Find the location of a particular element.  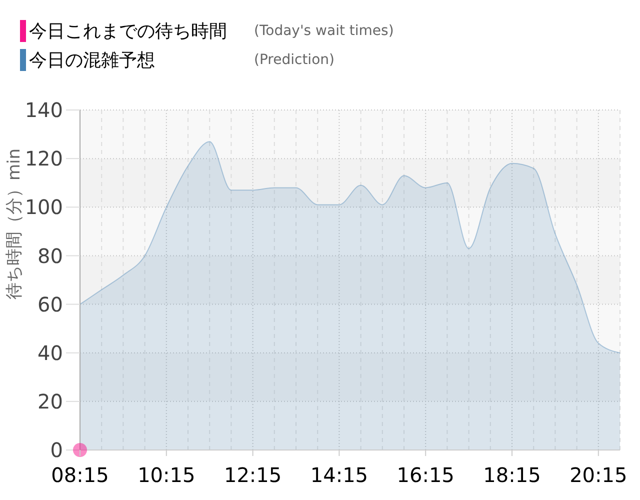

x-tick-label: 12:15 is located at coordinates (253, 475).